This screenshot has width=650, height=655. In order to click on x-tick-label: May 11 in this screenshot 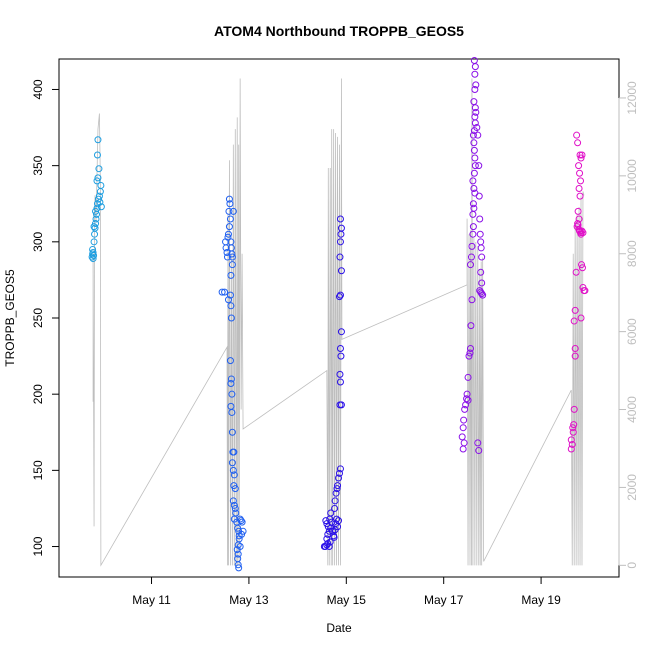, I will do `click(151, 600)`.